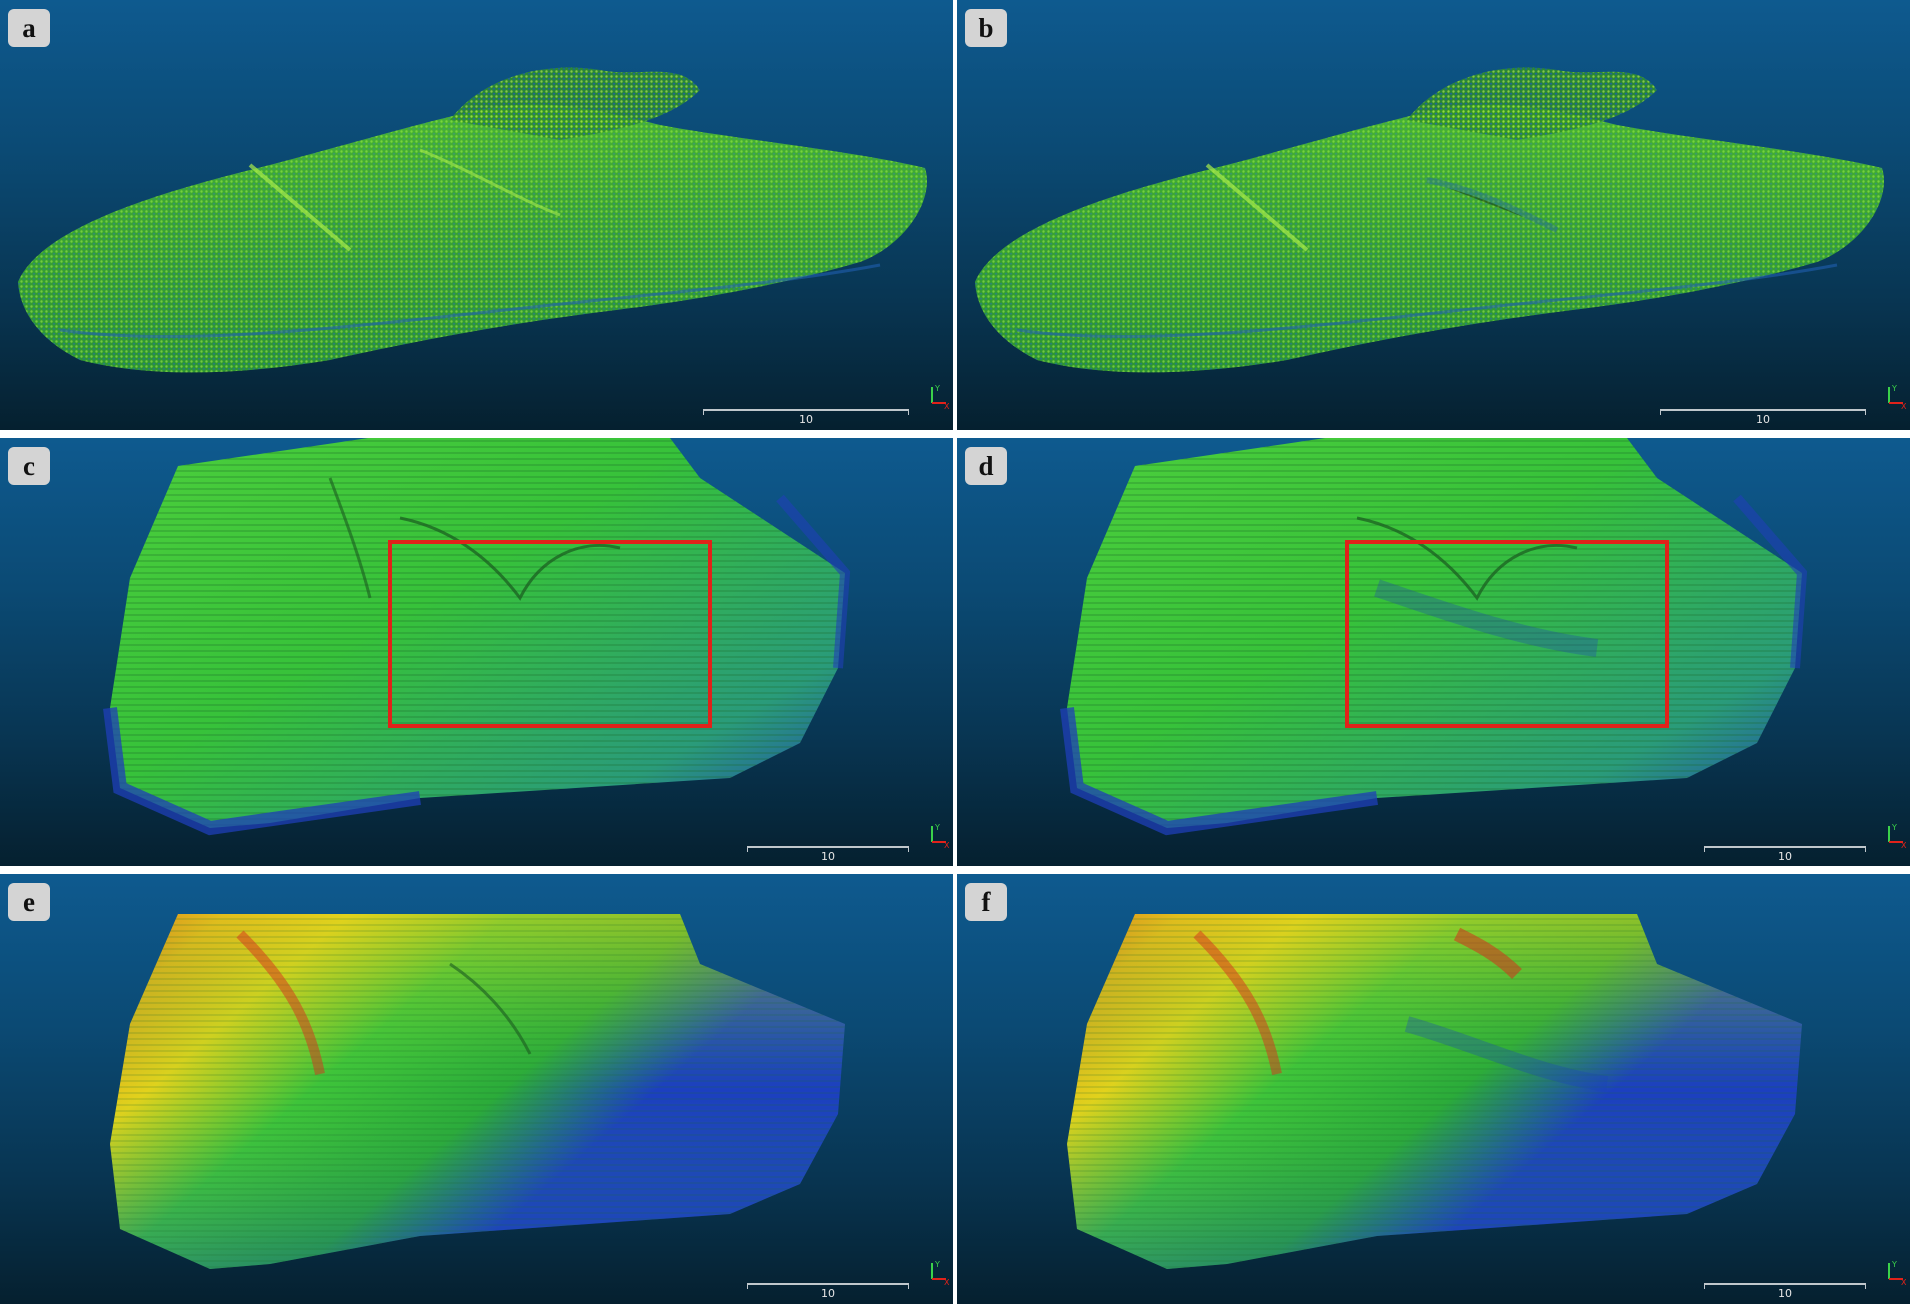 Image resolution: width=1910 pixels, height=1304 pixels. Describe the element at coordinates (986, 466) in the screenshot. I see `panel-label: d` at that location.